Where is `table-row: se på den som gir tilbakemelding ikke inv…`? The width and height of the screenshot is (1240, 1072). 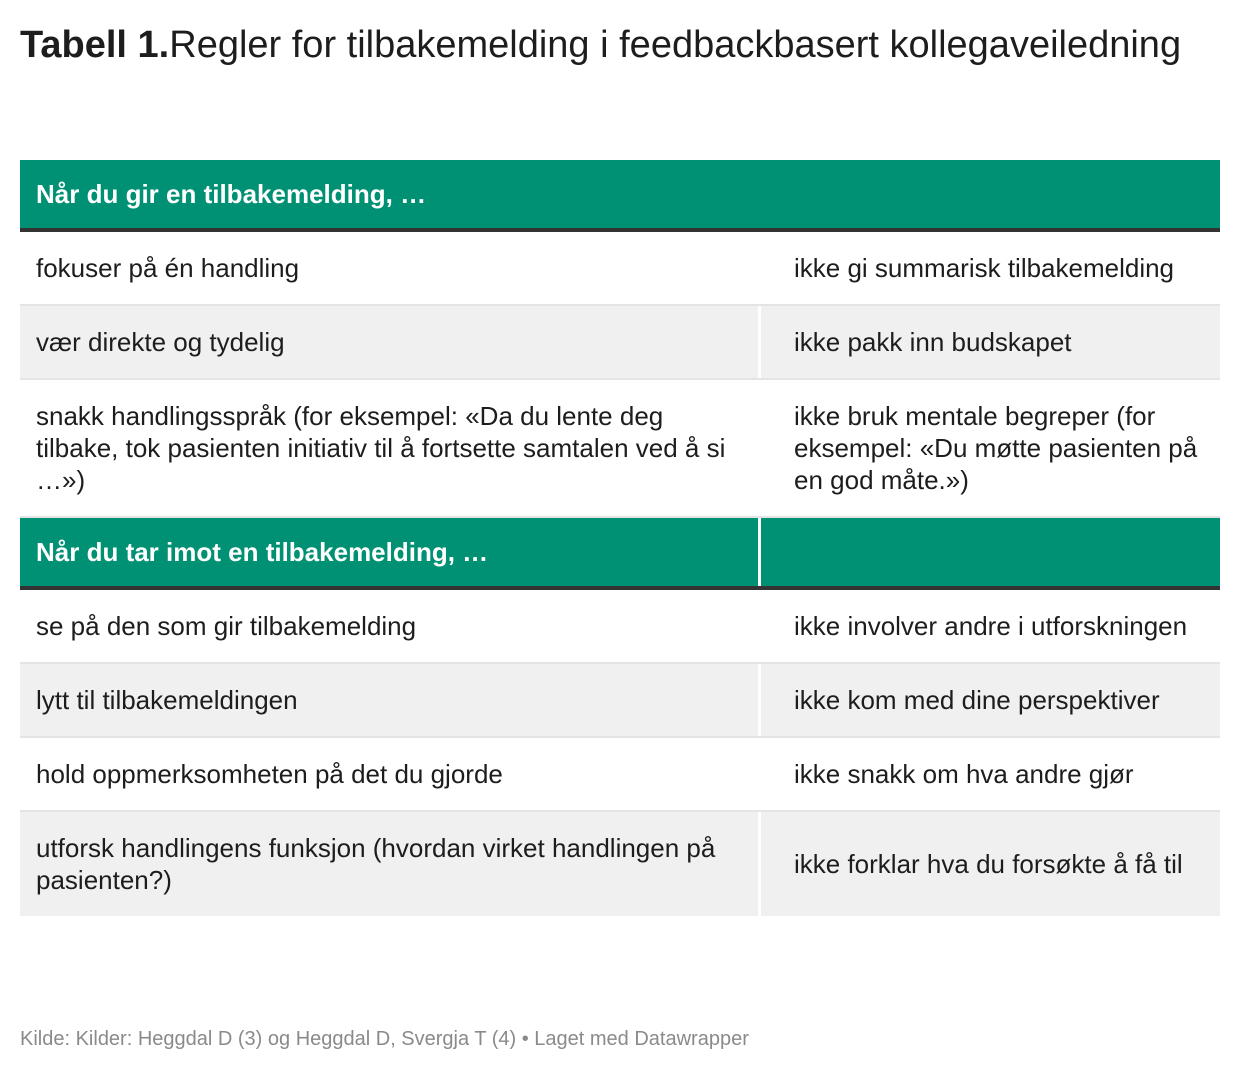 table-row: se på den som gir tilbakemelding ikke inv… is located at coordinates (620, 627).